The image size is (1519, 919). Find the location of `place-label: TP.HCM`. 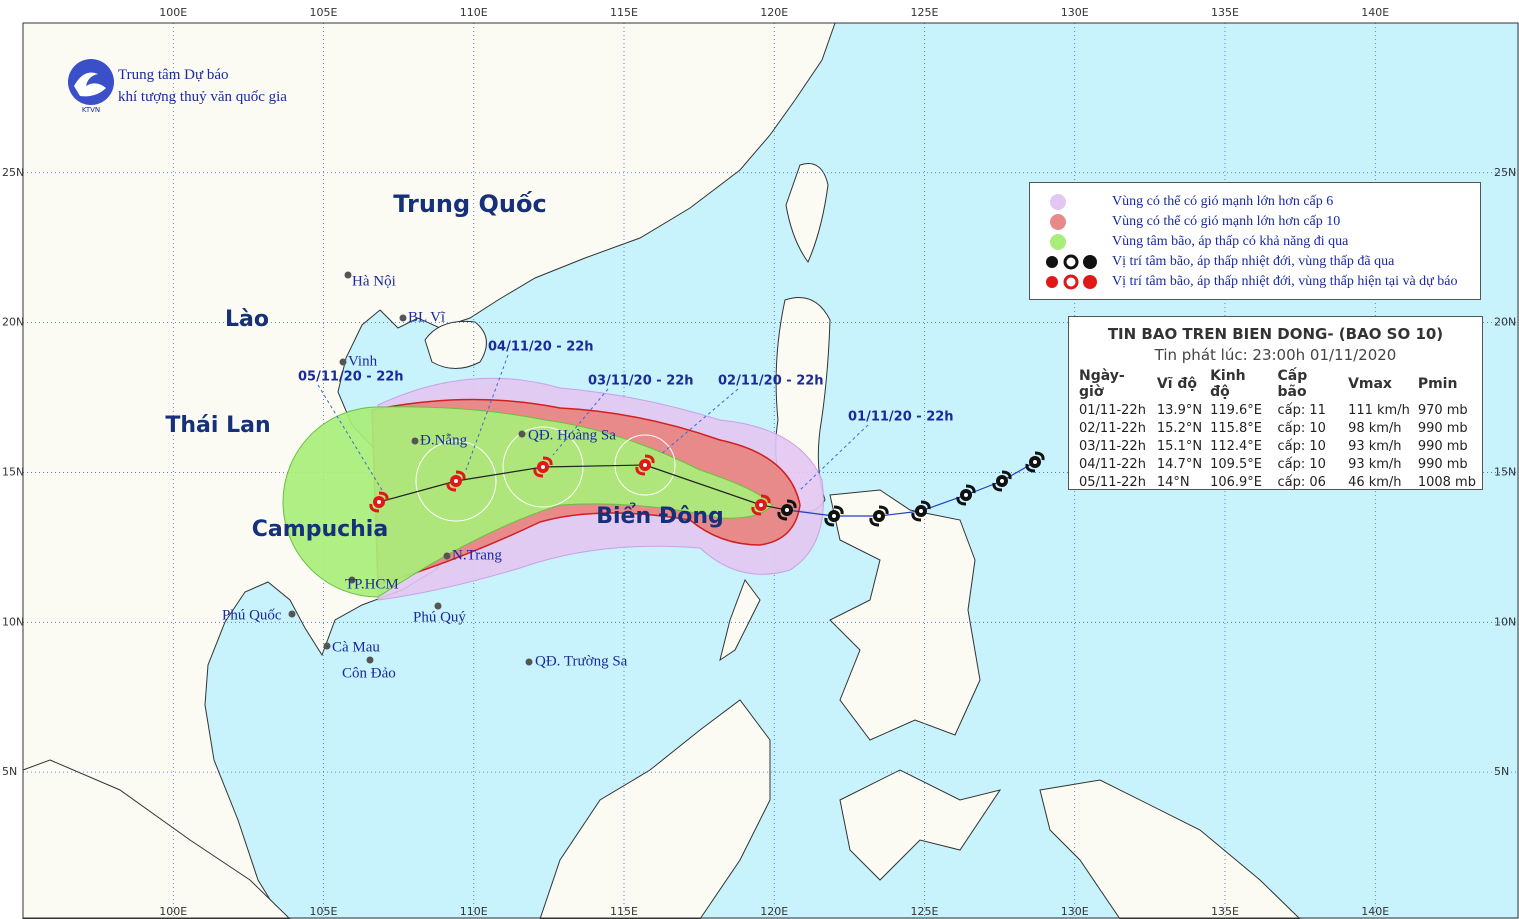

place-label: TP.HCM is located at coordinates (372, 584).